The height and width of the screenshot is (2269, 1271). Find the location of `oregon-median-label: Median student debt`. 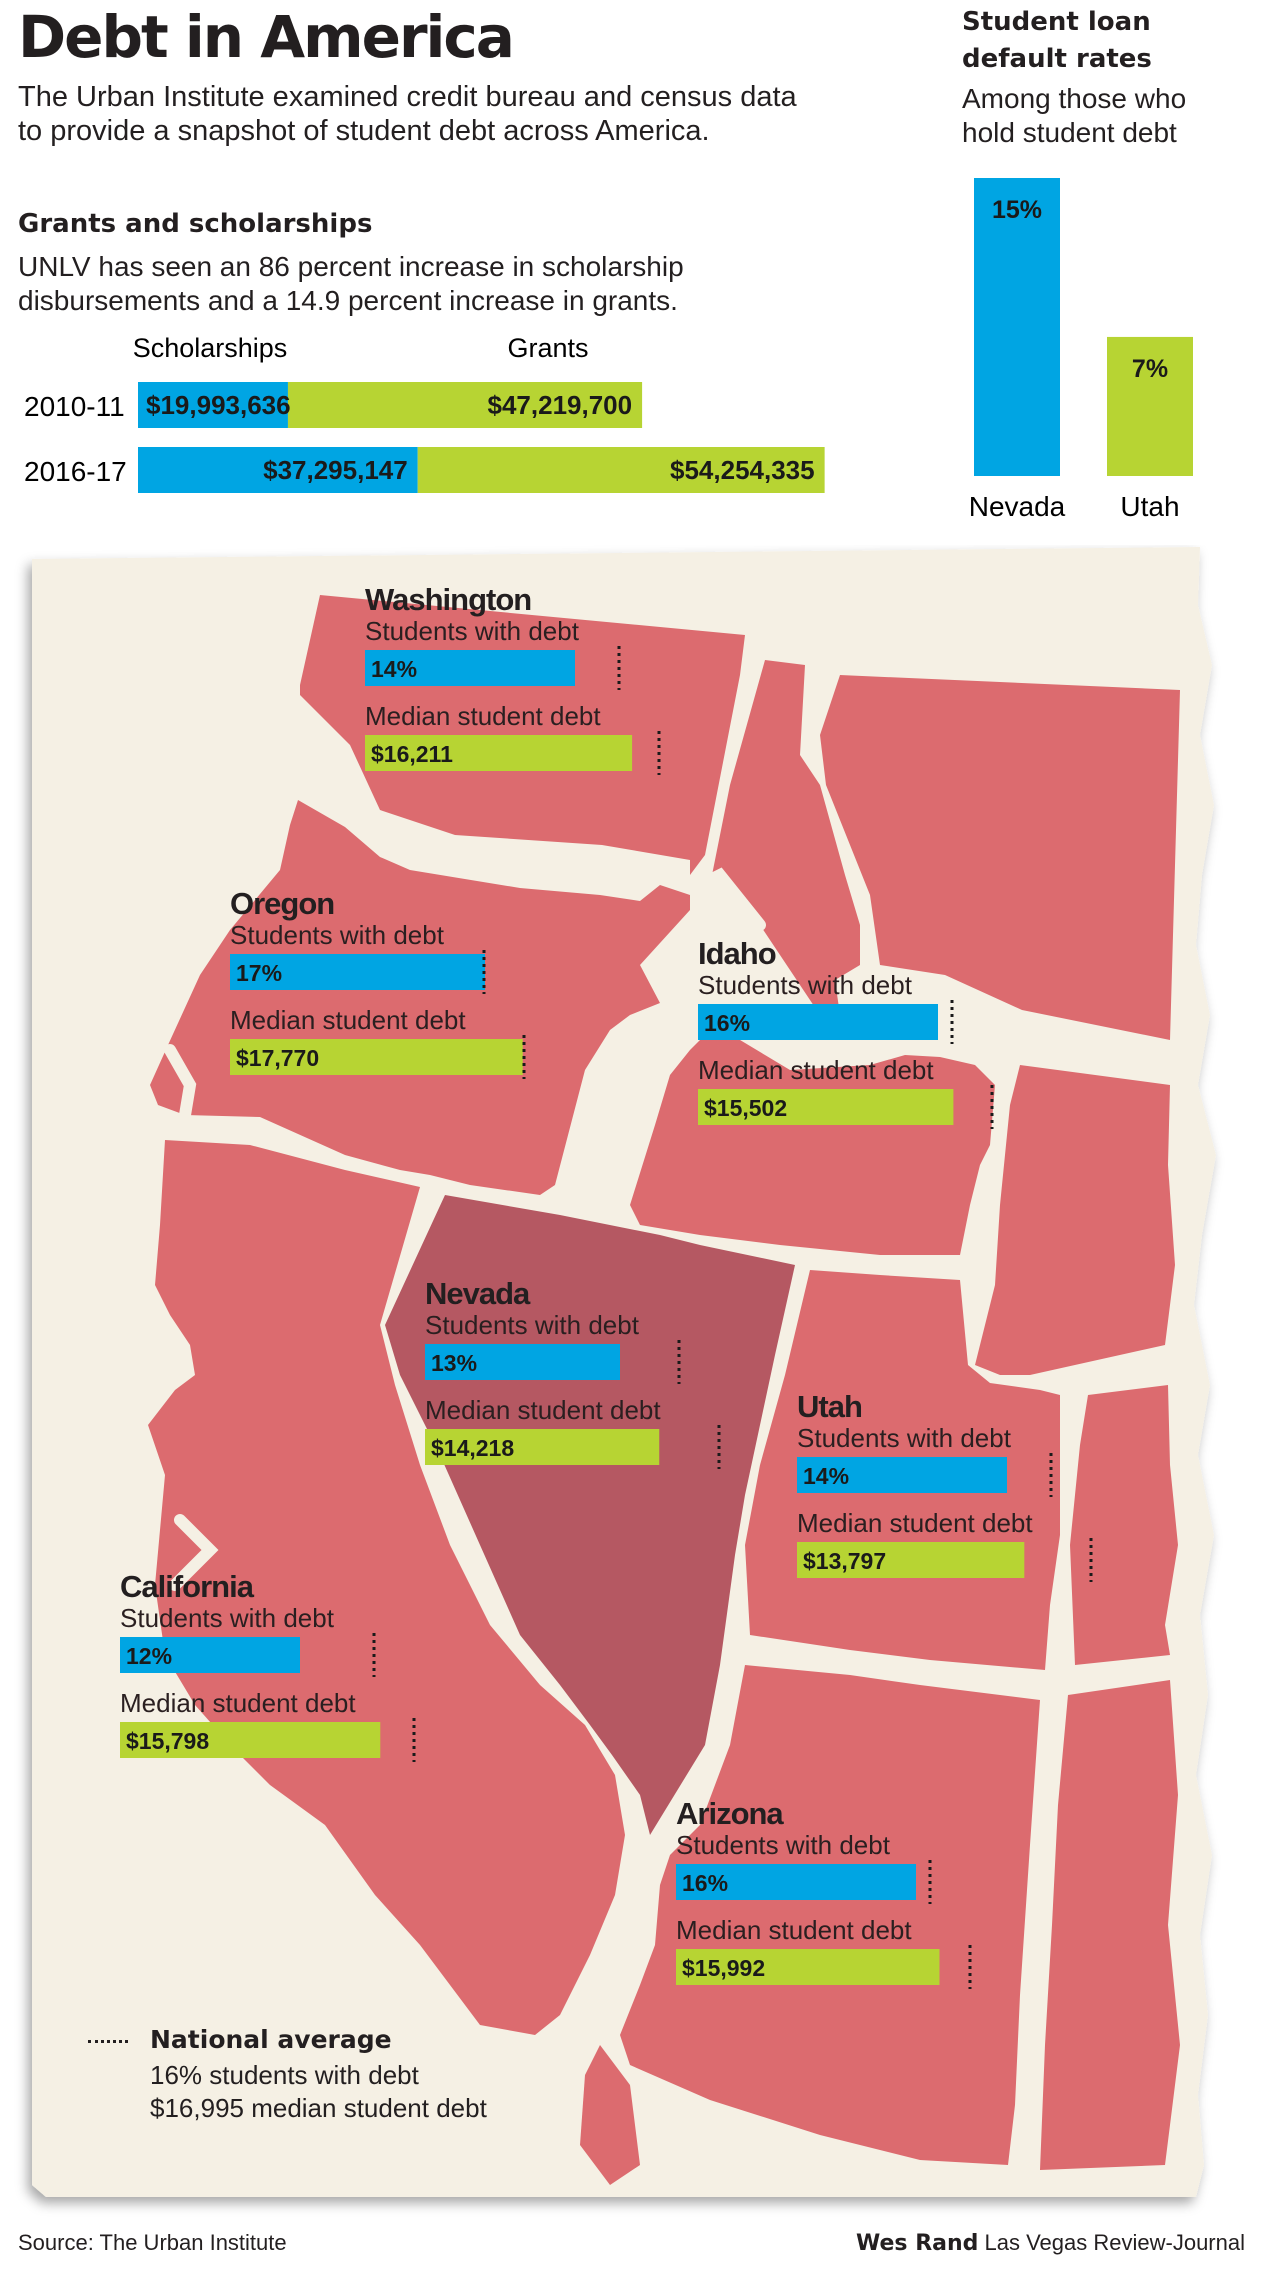

oregon-median-label: Median student debt is located at coordinates (348, 1020).